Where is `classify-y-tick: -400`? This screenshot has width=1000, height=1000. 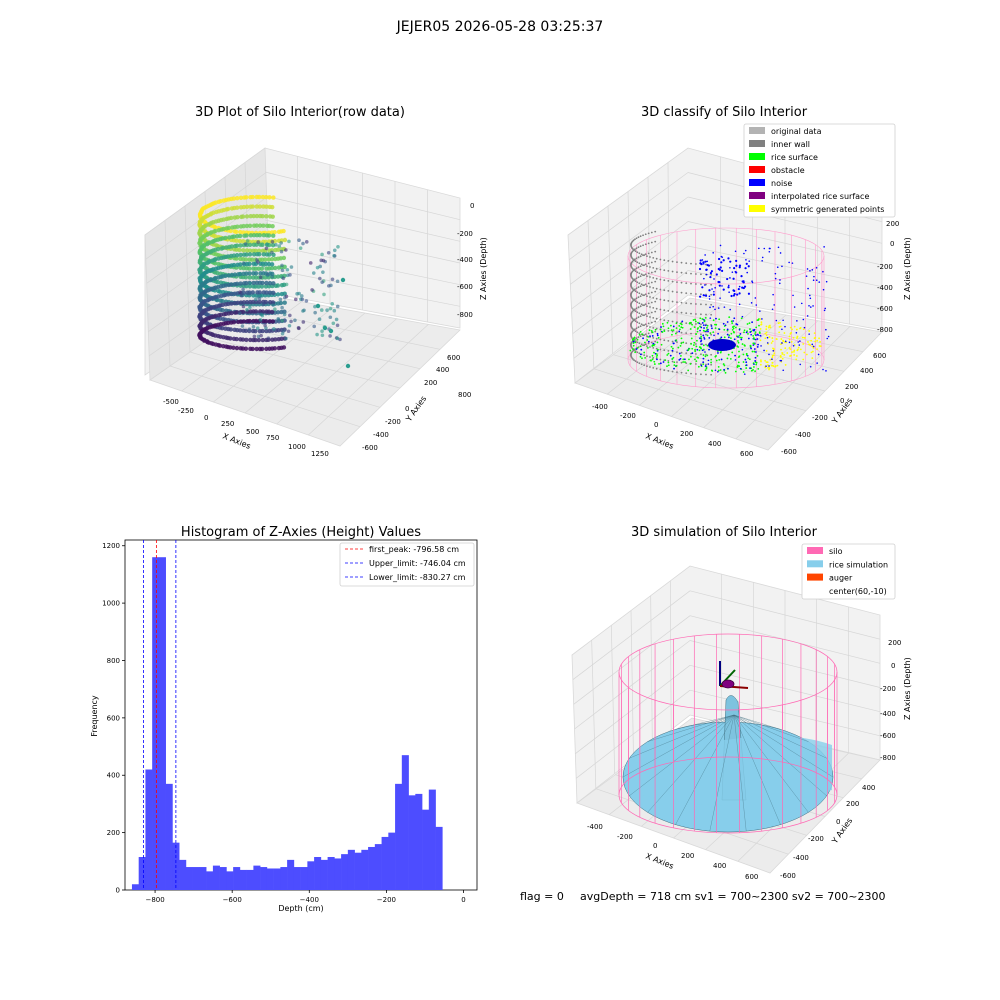
classify-y-tick: -400 is located at coordinates (803, 435).